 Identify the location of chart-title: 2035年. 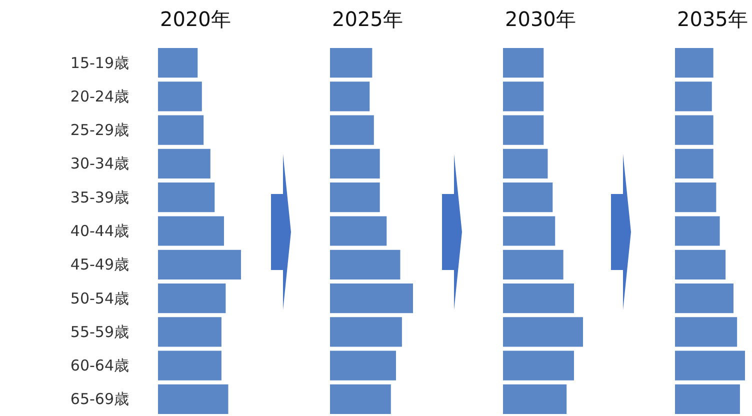
(712, 19).